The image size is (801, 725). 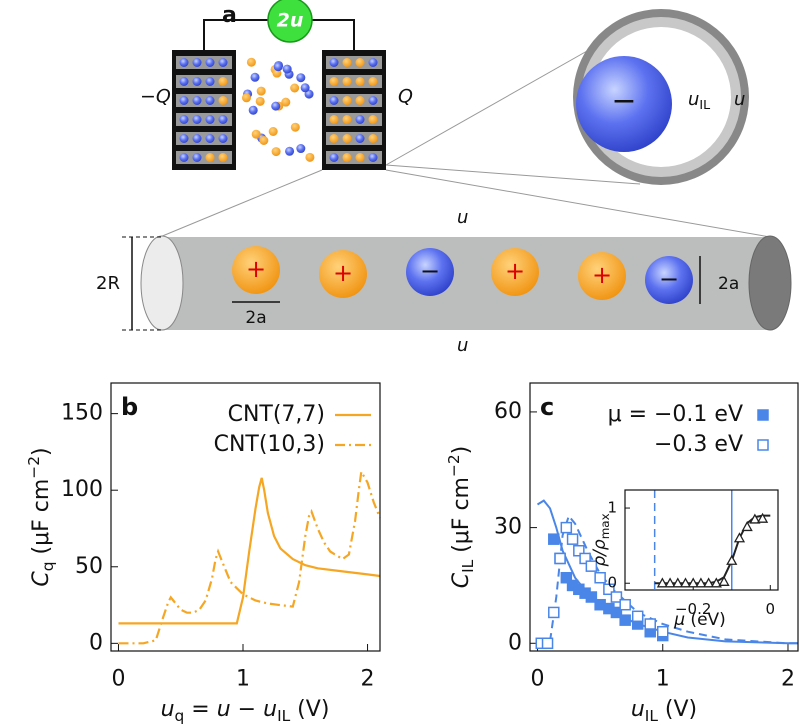 I want to click on text-part: μ, so click(x=679, y=620).